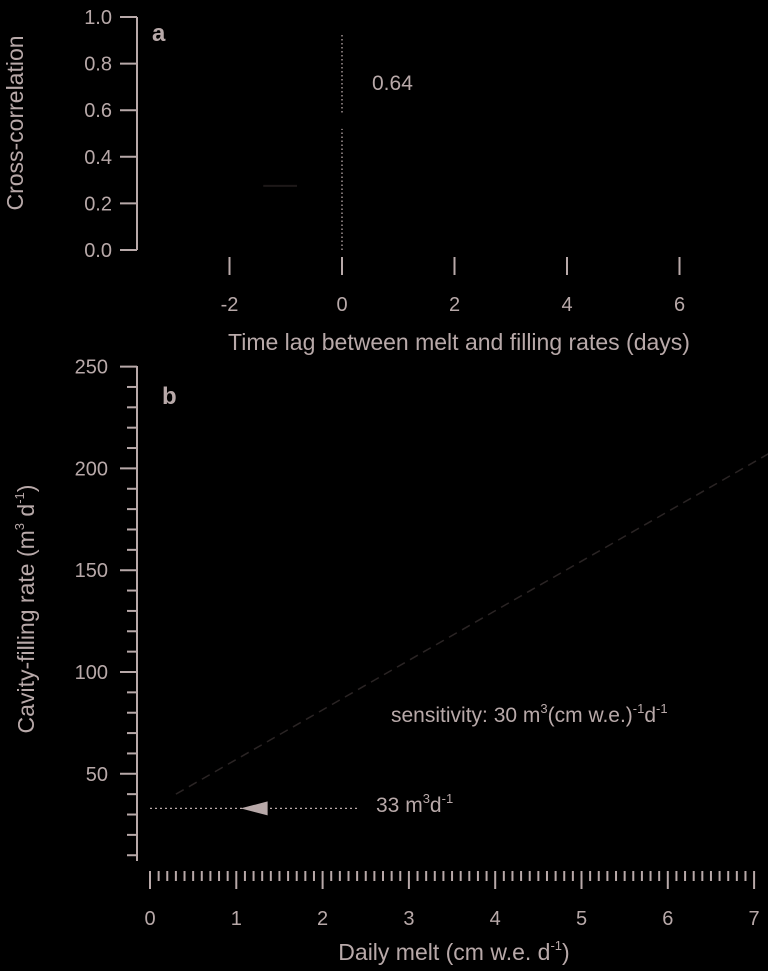  I want to click on panel-b-x-tick-label: 7, so click(754, 919).